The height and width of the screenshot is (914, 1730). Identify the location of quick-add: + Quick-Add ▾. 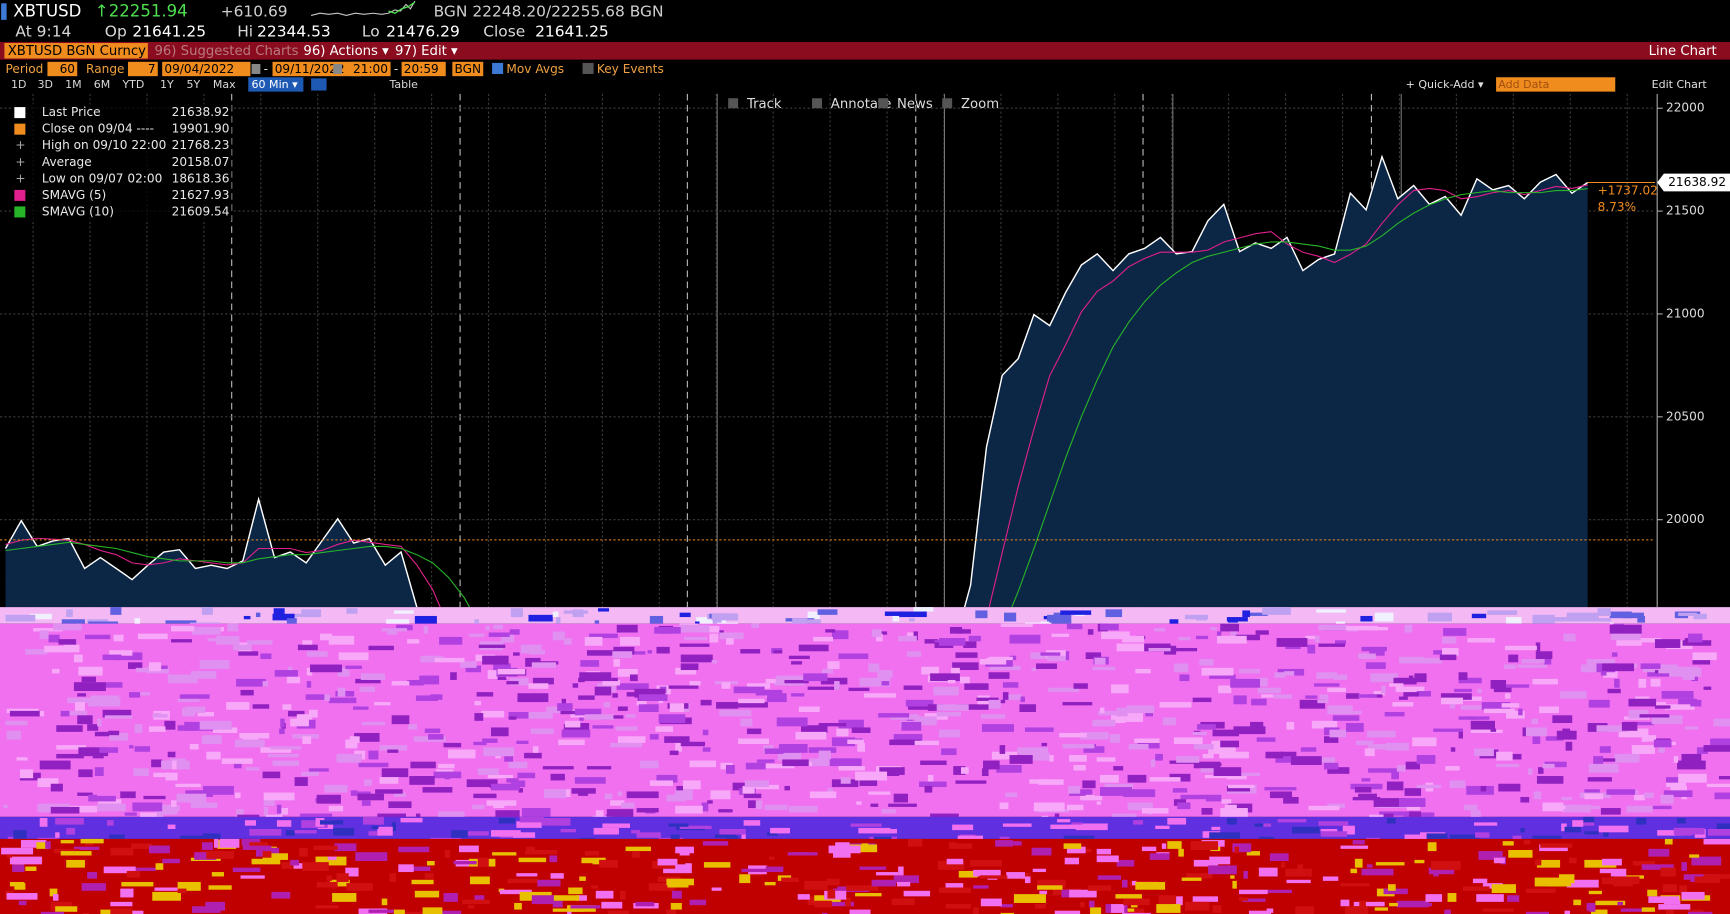
(1445, 84).